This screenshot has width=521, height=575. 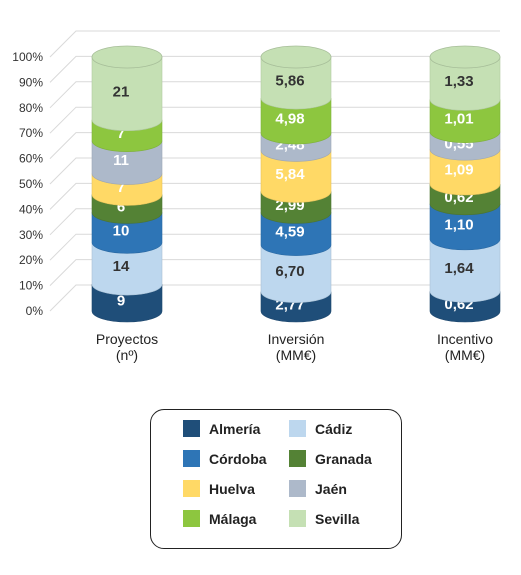 I want to click on category-unit-label: (nº), so click(x=127, y=355).